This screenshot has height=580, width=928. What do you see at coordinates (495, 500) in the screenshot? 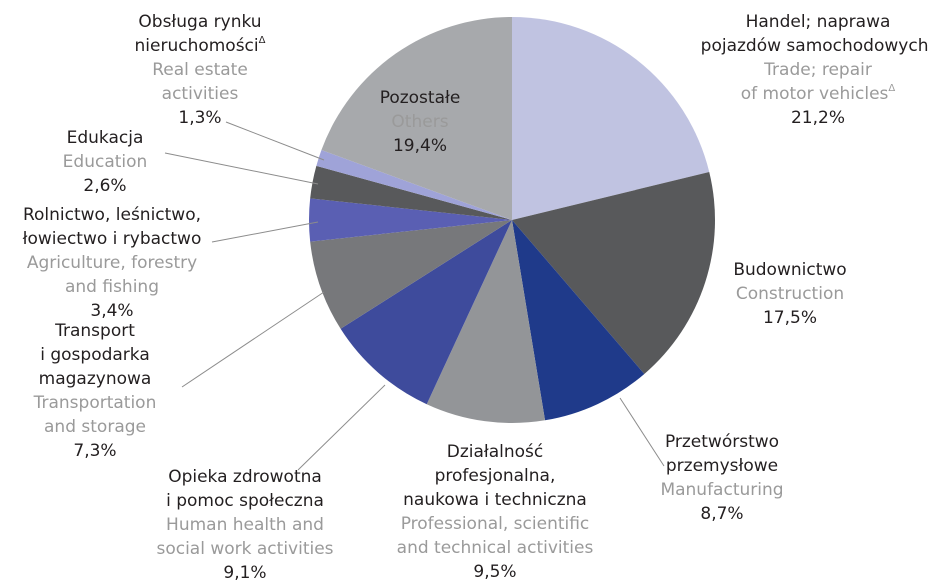
I see `slice-label: naukowa i techniczna` at bounding box center [495, 500].